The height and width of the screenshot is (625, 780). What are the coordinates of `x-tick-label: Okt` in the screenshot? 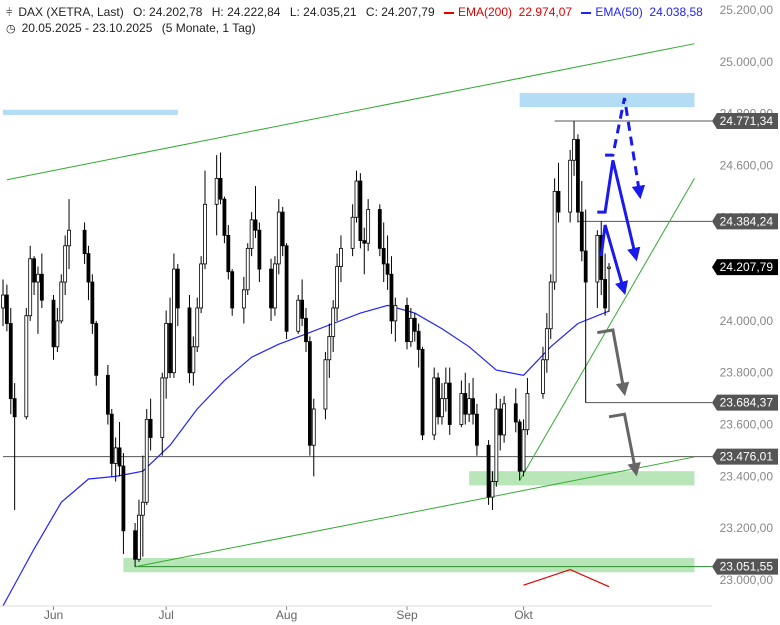 It's located at (523, 615).